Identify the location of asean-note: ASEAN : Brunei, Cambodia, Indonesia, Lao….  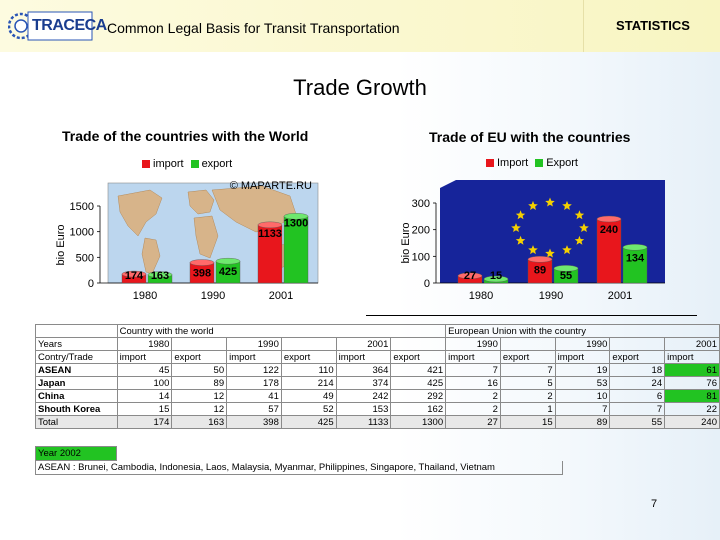
(299, 468).